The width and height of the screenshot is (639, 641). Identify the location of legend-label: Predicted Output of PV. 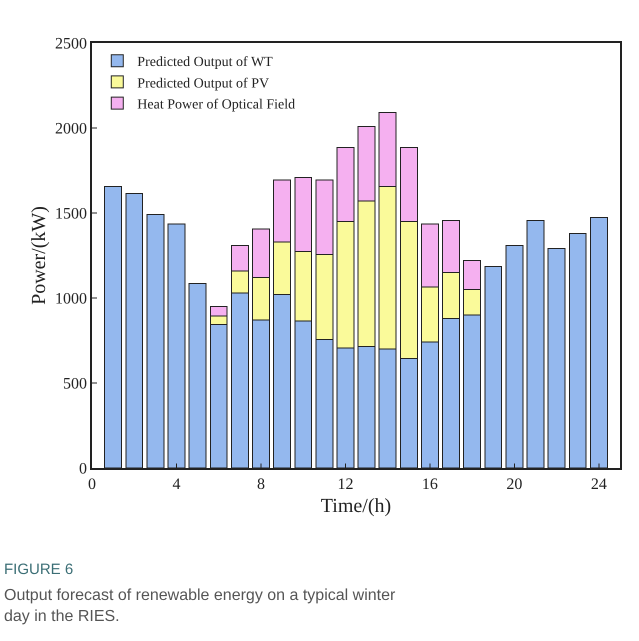
(203, 84).